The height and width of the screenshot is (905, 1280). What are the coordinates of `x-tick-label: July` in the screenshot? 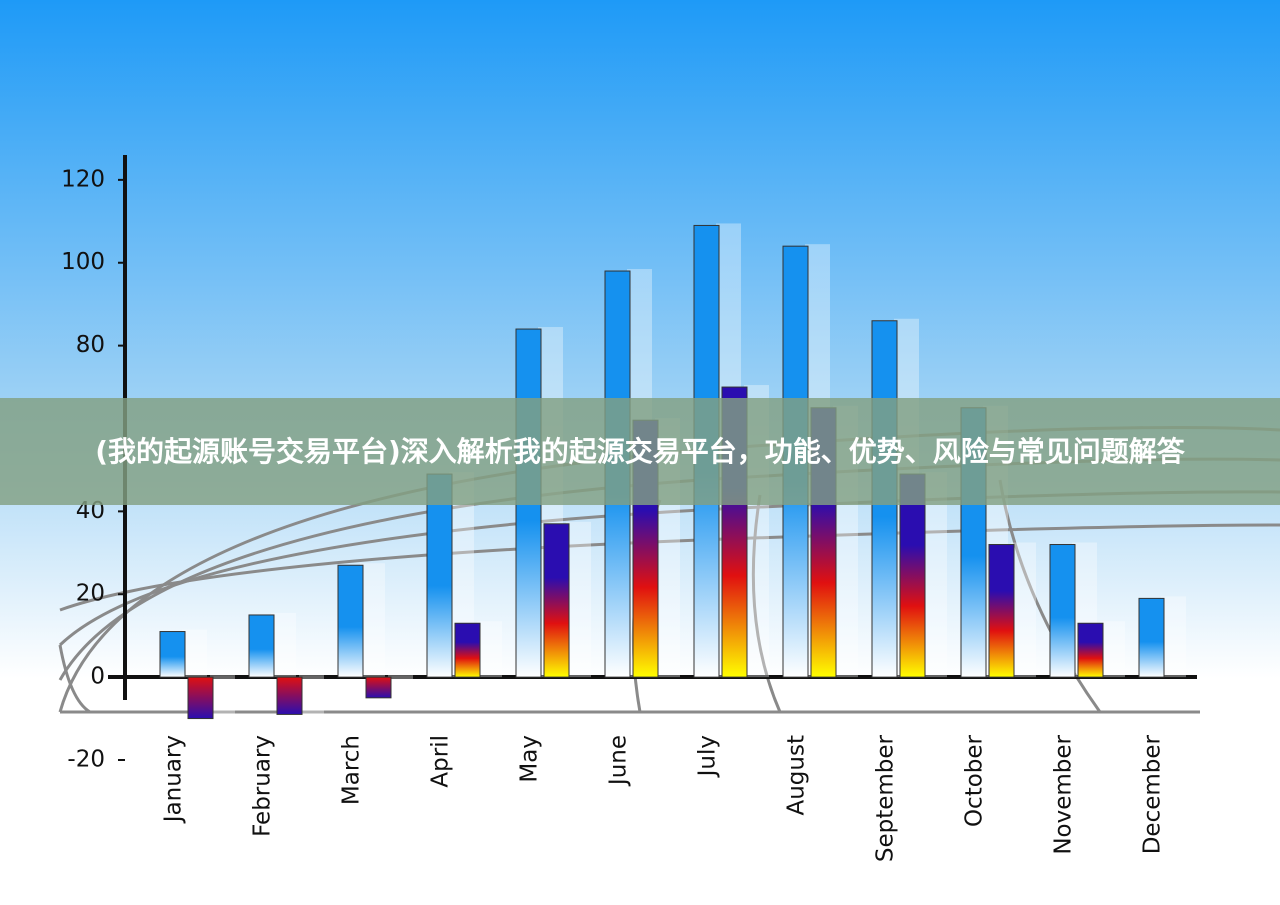 It's located at (708, 756).